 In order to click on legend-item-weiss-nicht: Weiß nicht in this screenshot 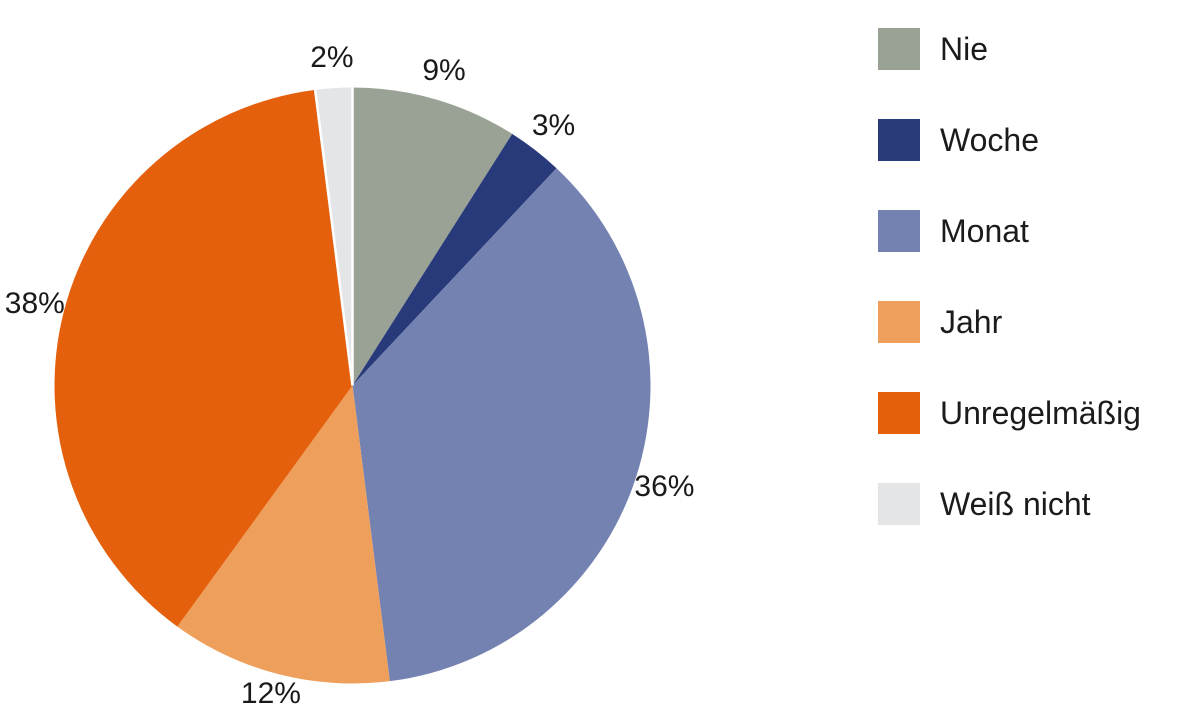, I will do `click(1009, 504)`.